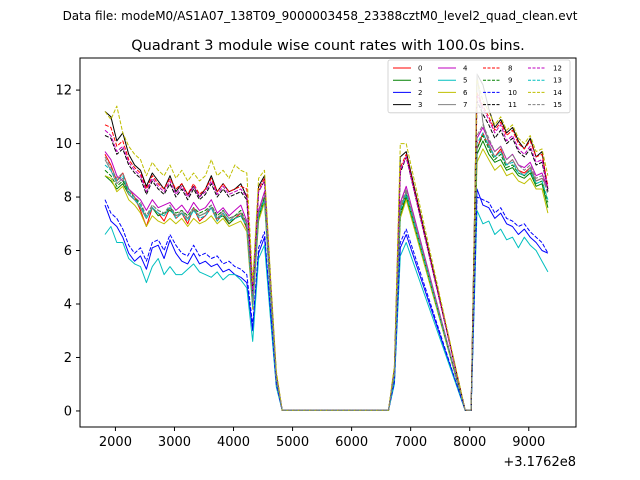 This screenshot has width=640, height=480. Describe the element at coordinates (115, 442) in the screenshot. I see `x-tick-label: 2000` at that location.